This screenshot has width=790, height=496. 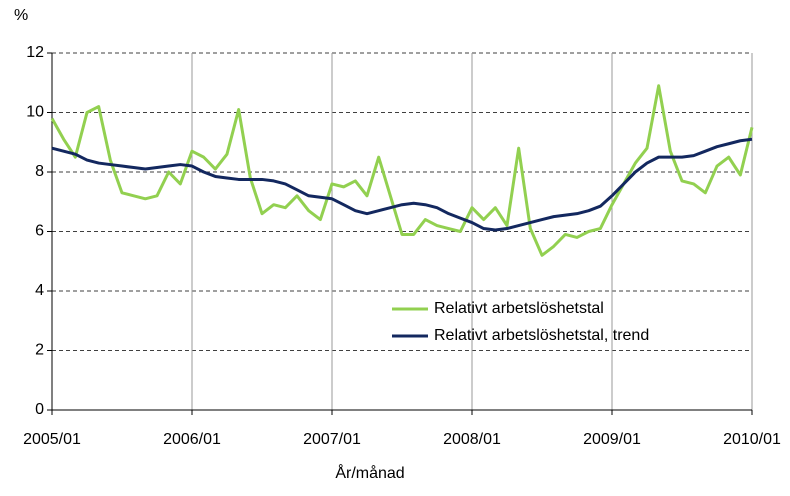 I want to click on y-tick-label: 10, so click(x=35, y=112).